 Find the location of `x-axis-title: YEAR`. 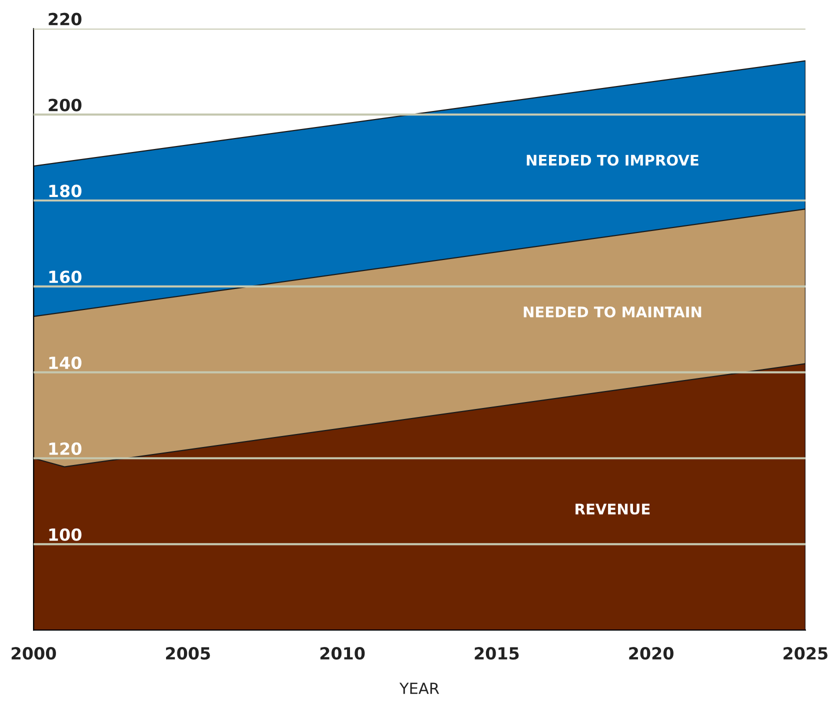

x-axis-title: YEAR is located at coordinates (419, 688).